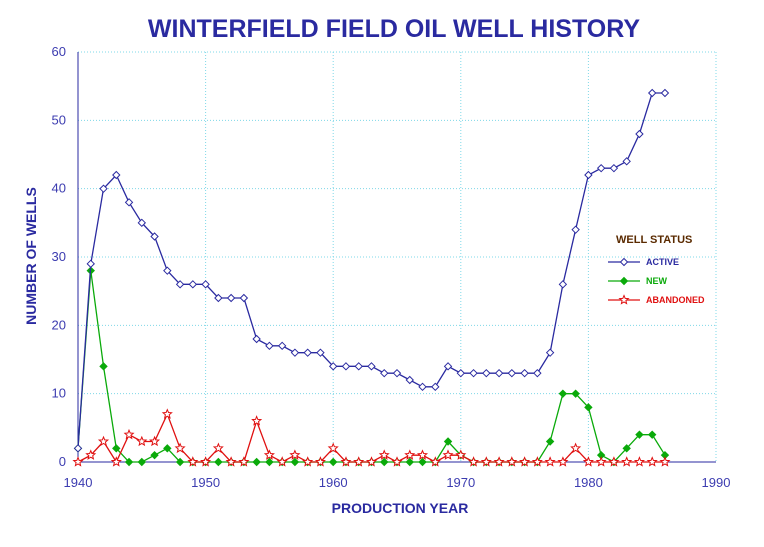 Image resolution: width=764 pixels, height=547 pixels. I want to click on series-line-abandoned, so click(371, 438).